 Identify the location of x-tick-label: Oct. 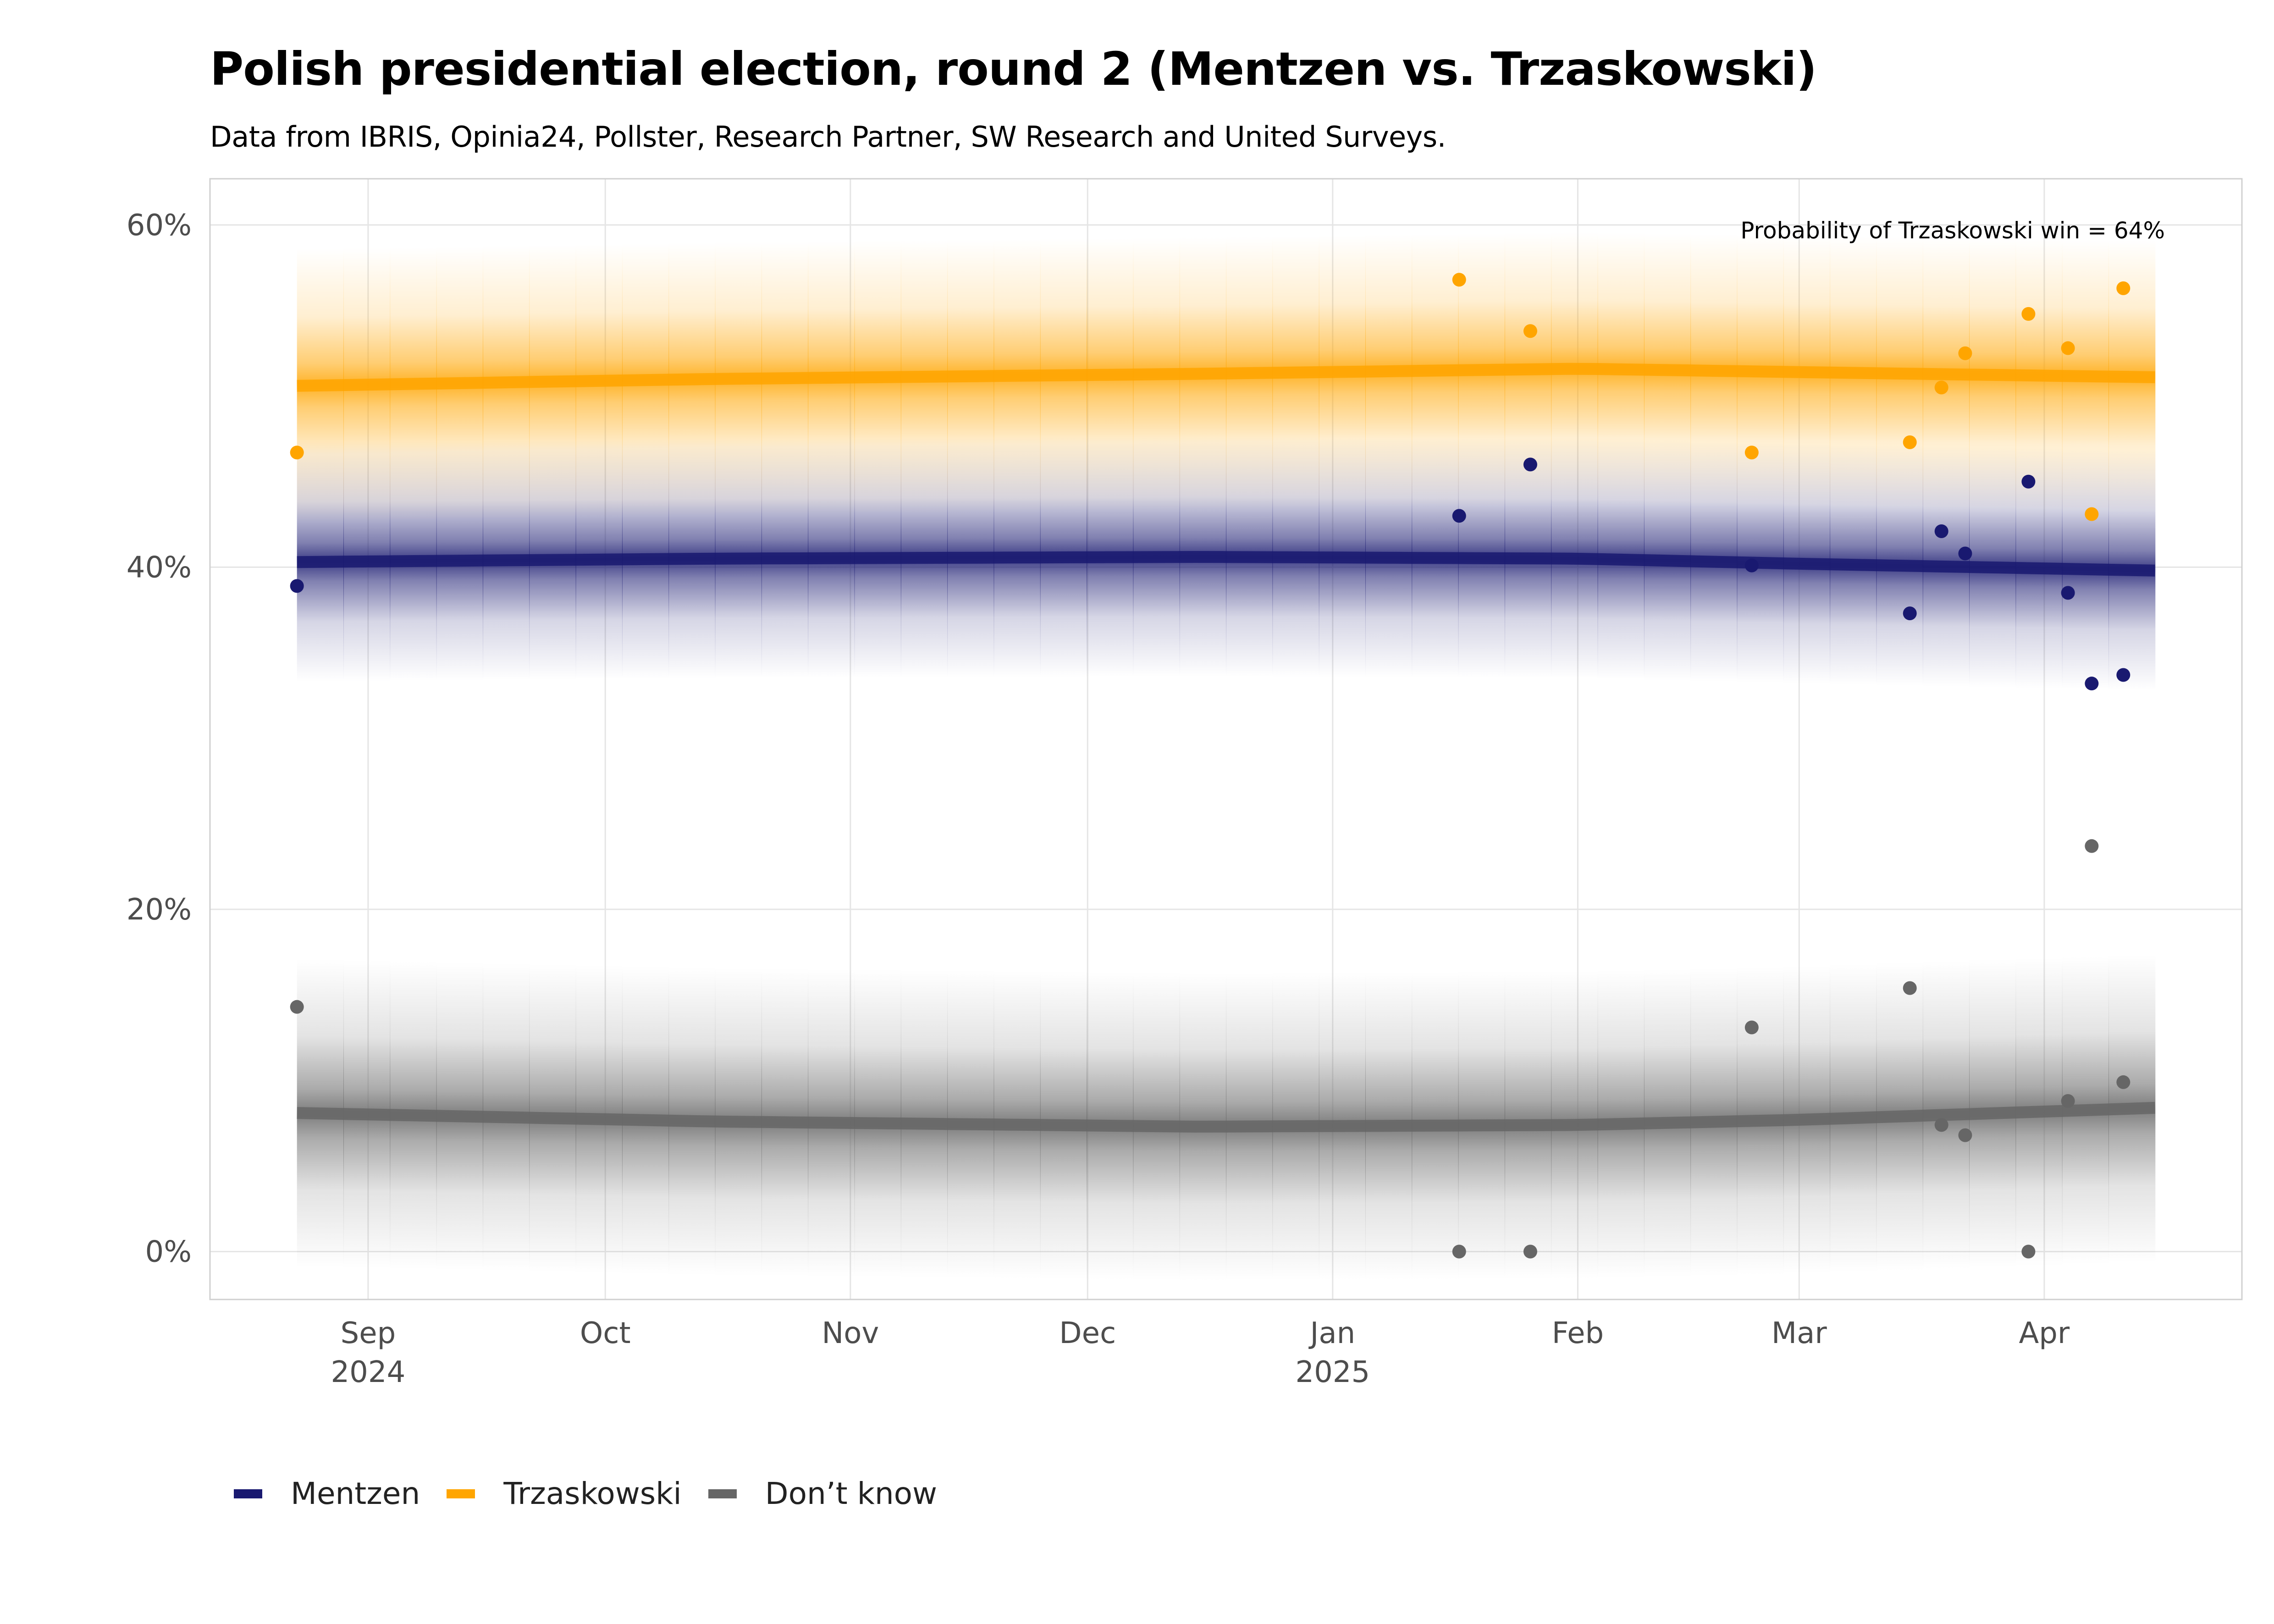
(606, 1333).